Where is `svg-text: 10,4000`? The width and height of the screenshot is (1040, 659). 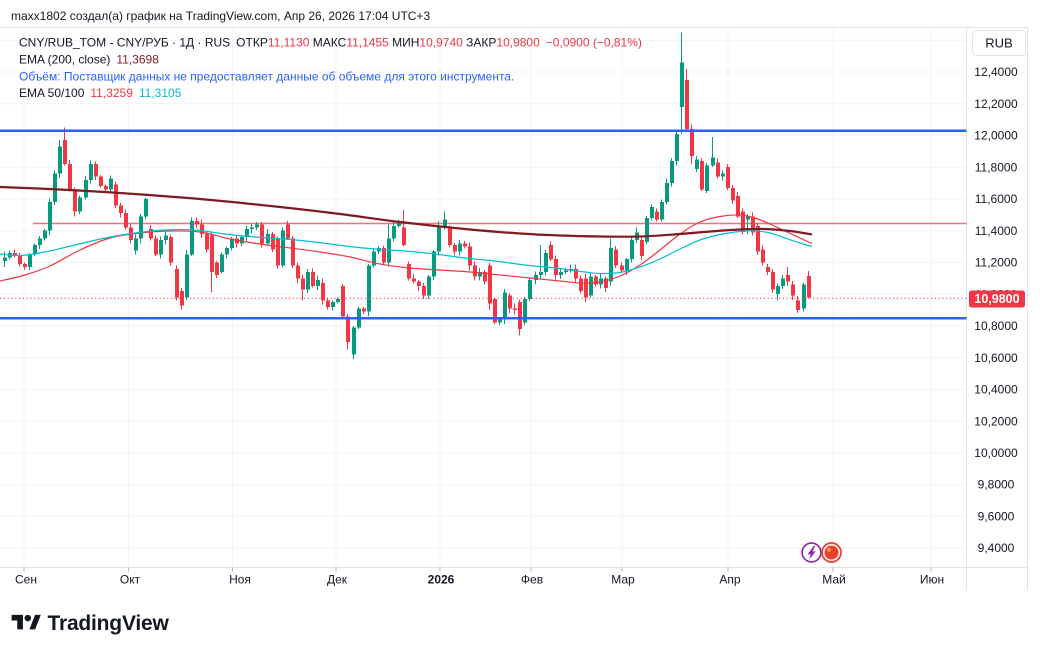
svg-text: 10,4000 is located at coordinates (996, 390).